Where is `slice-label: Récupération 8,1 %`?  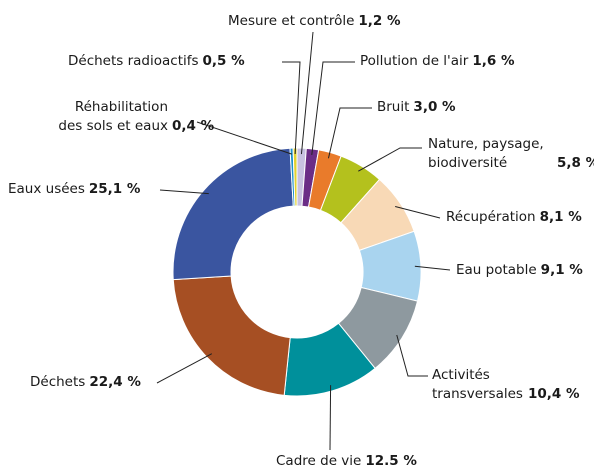
slice-label: Récupération 8,1 % is located at coordinates (514, 217).